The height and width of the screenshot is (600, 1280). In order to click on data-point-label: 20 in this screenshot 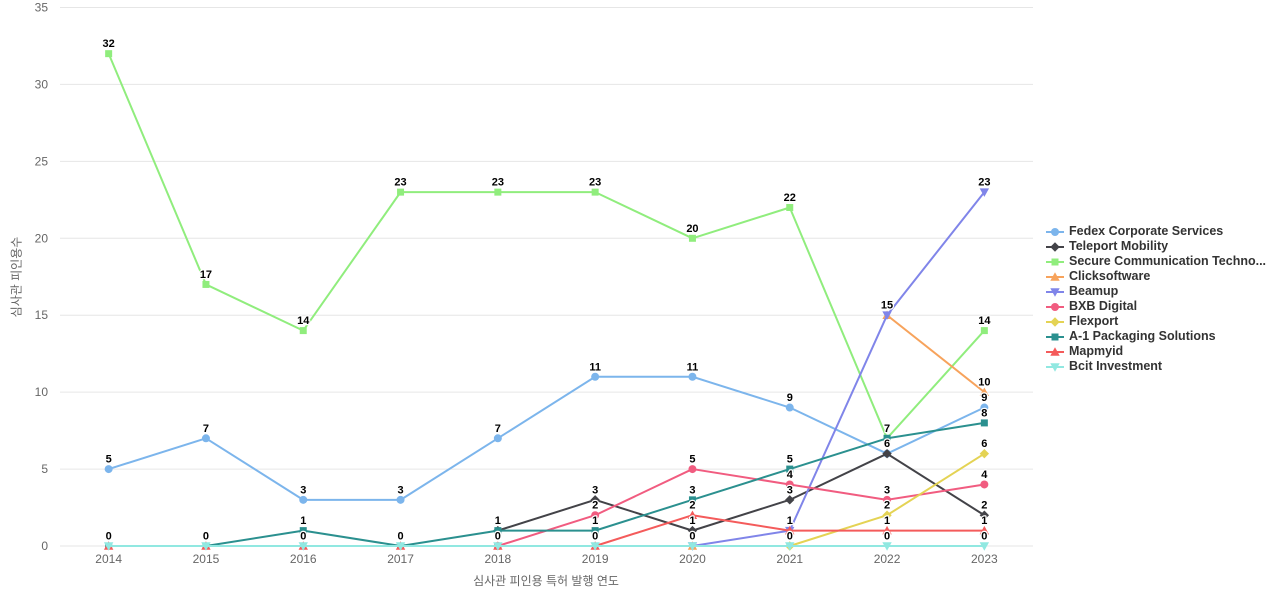, I will do `click(692, 229)`.